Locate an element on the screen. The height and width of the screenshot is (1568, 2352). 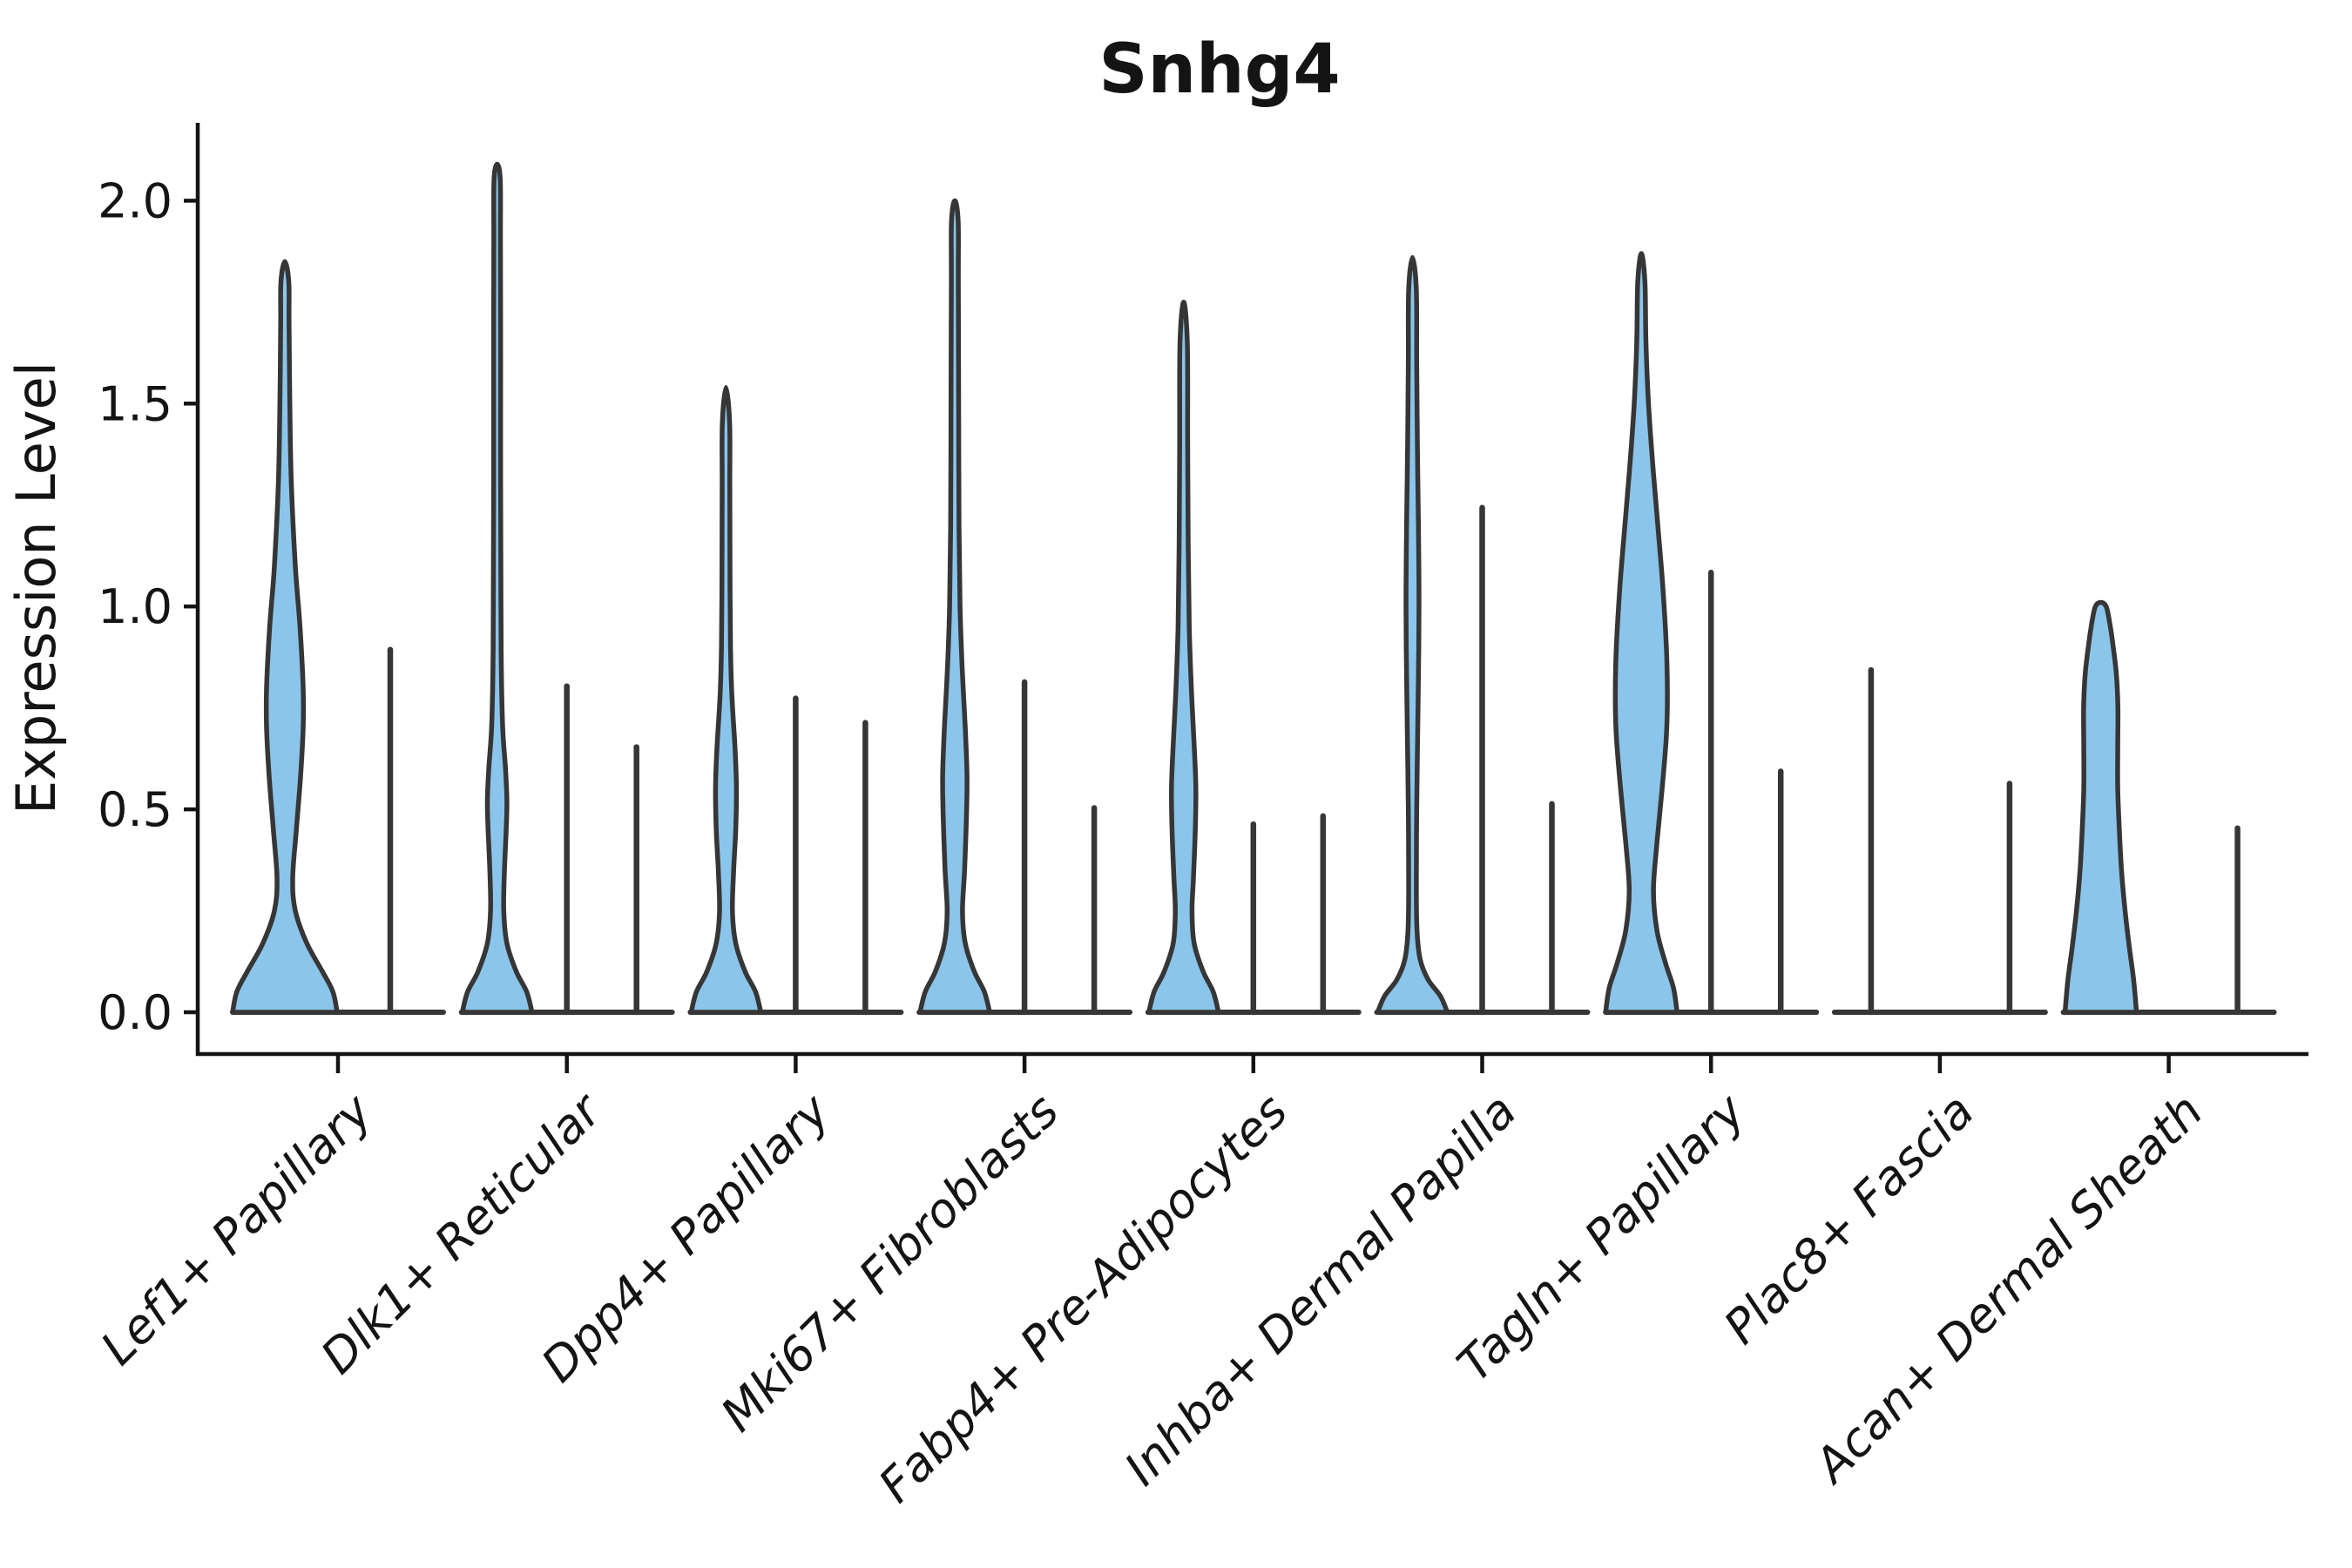
y-axis: 0.0 0.5 1.0 1.5 2.0 is located at coordinates (148, 606).